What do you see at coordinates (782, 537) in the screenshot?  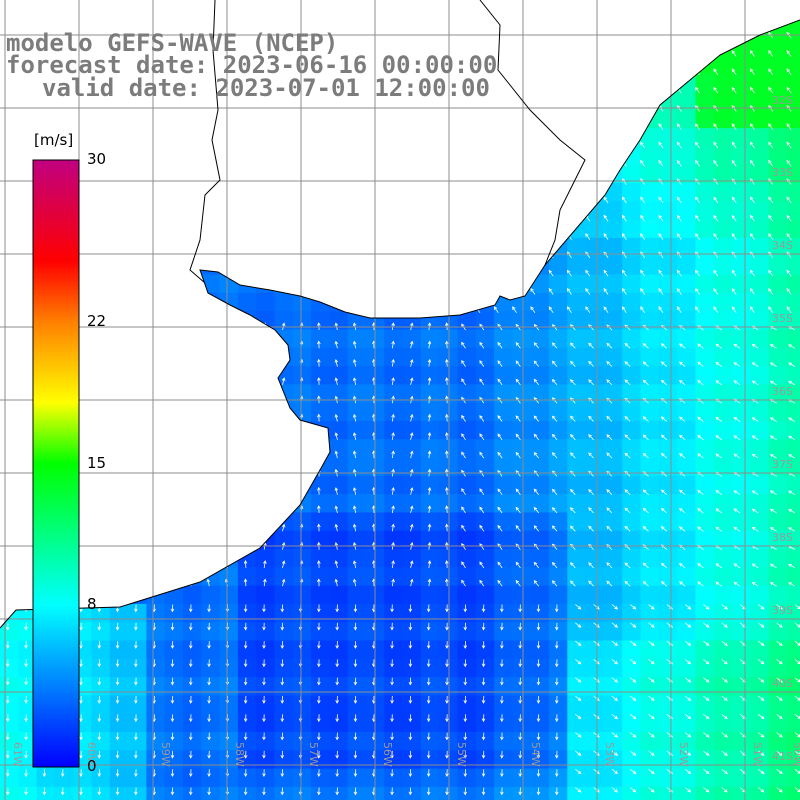 I see `latitude-label: 38S` at bounding box center [782, 537].